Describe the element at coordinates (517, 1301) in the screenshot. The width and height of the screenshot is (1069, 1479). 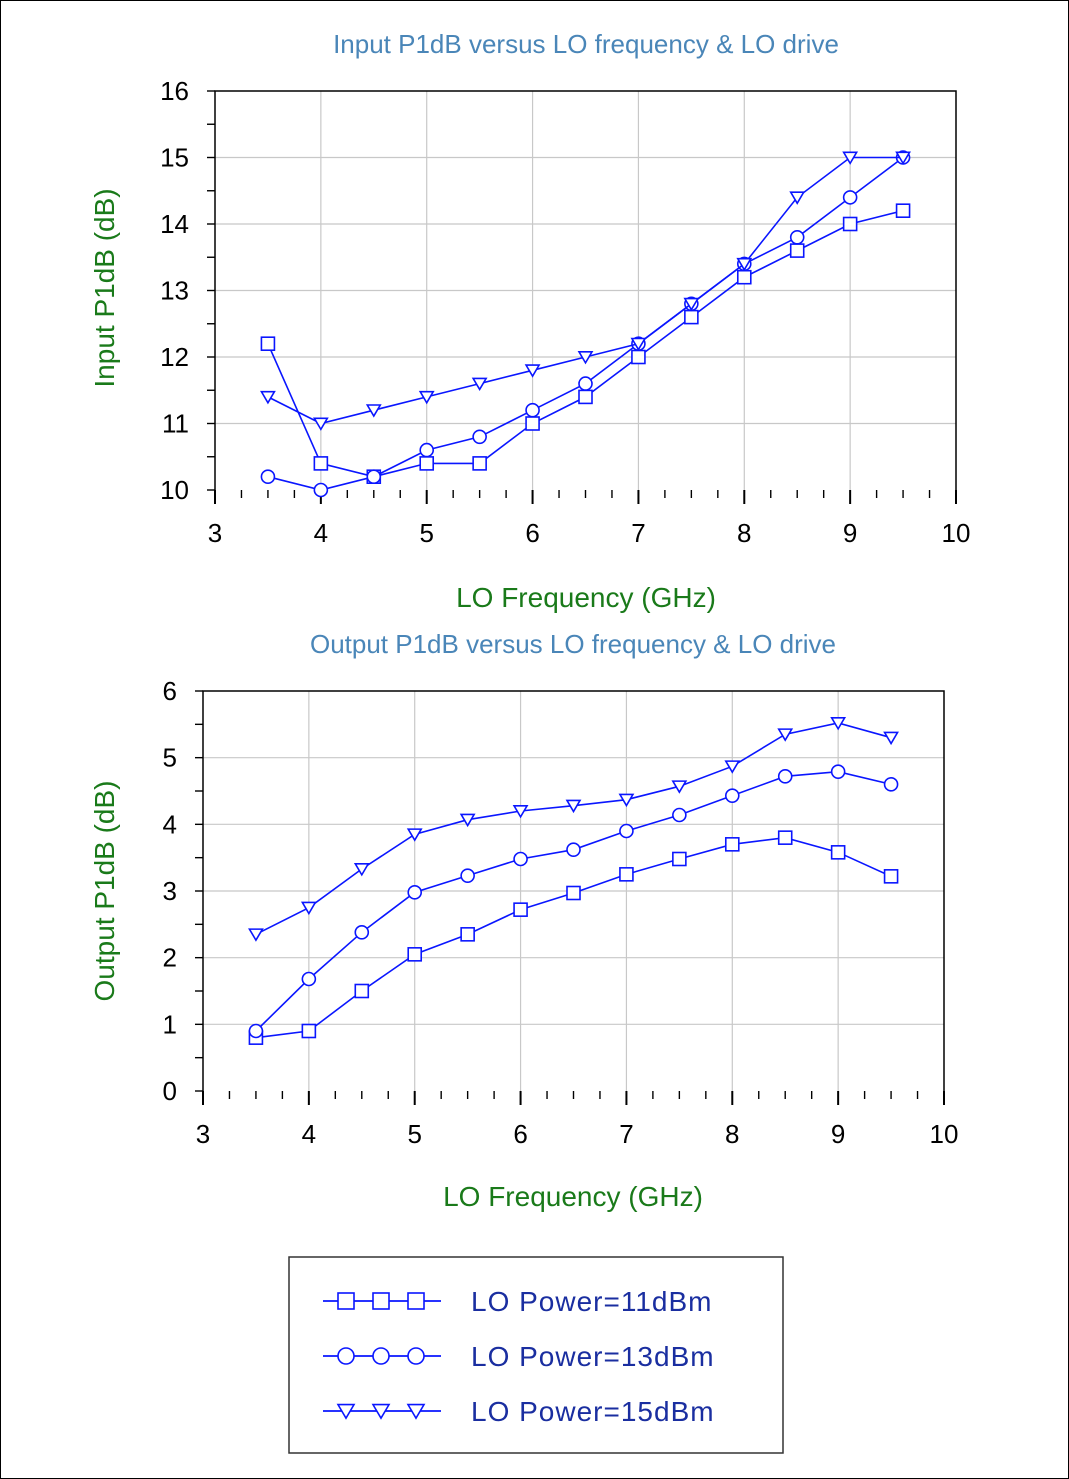
I see `legend-item: LO Power=11dBm` at that location.